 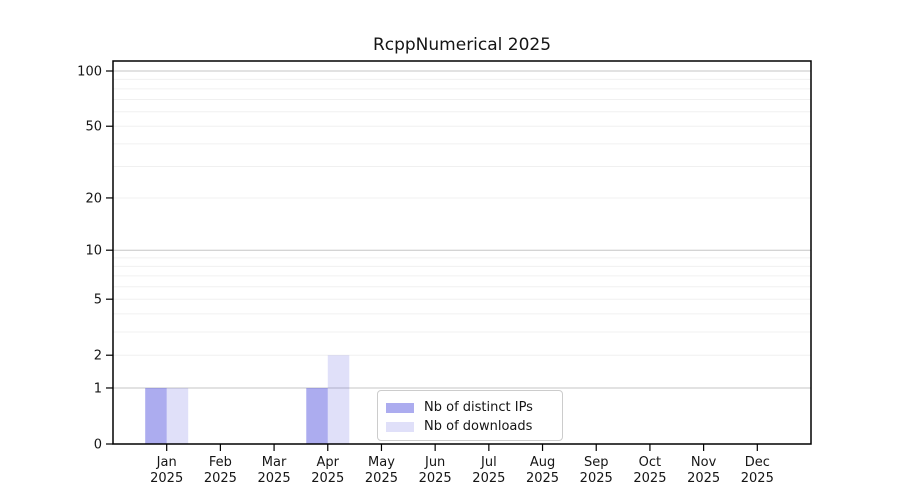 What do you see at coordinates (220, 462) in the screenshot?
I see `x-tick-label-month: Feb` at bounding box center [220, 462].